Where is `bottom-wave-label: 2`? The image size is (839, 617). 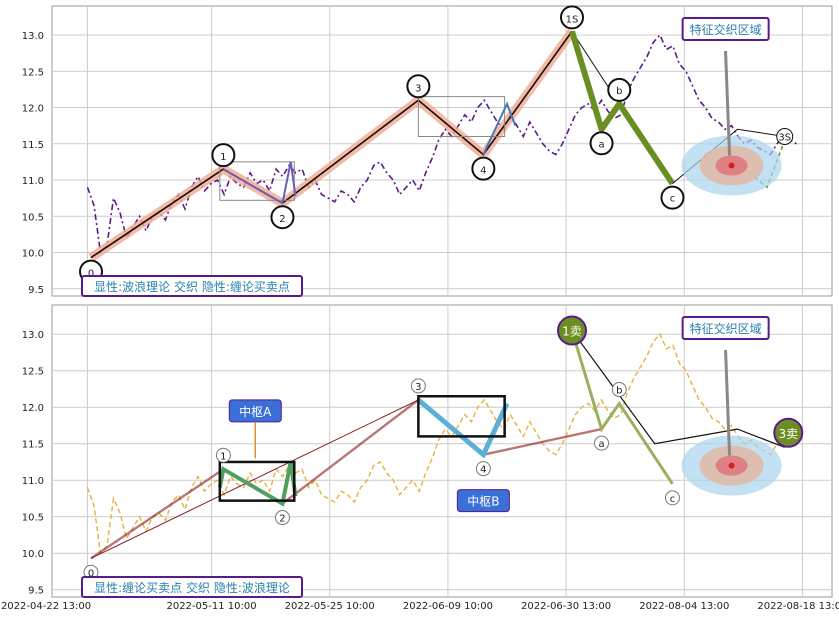
bottom-wave-label: 2 is located at coordinates (282, 519).